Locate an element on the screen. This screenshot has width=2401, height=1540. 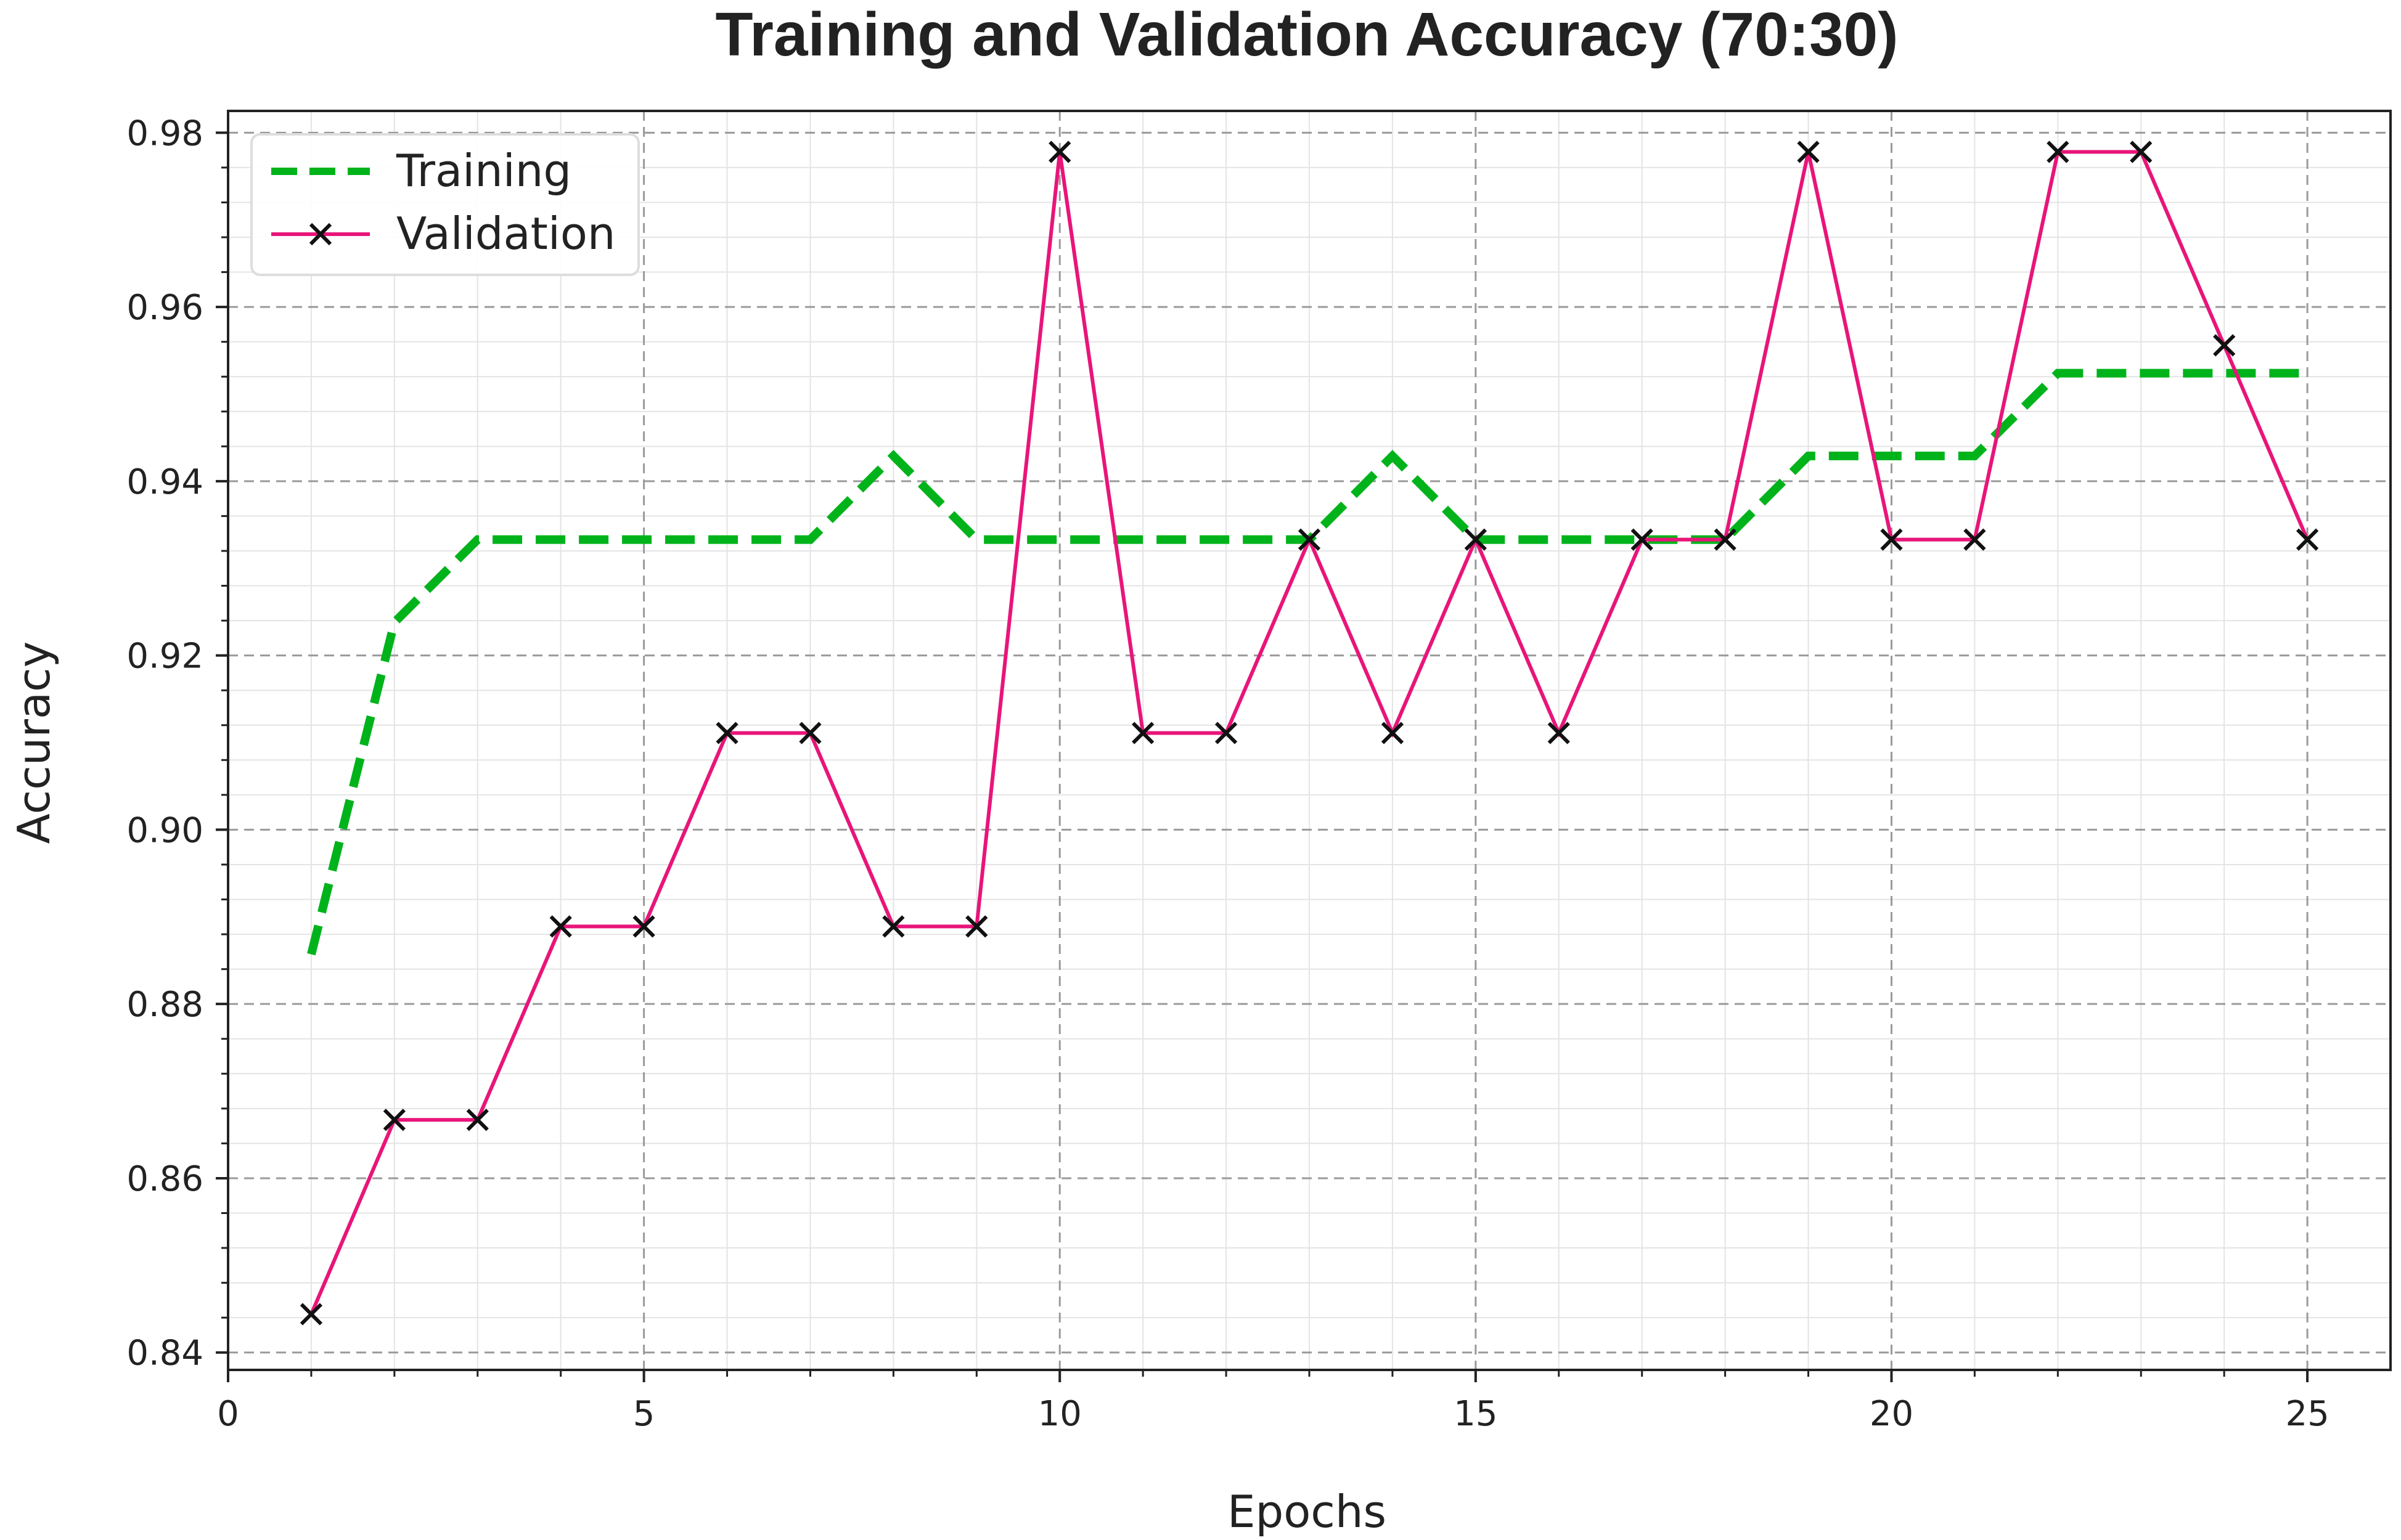
y-tick-label: 0.90 is located at coordinates (164, 830).